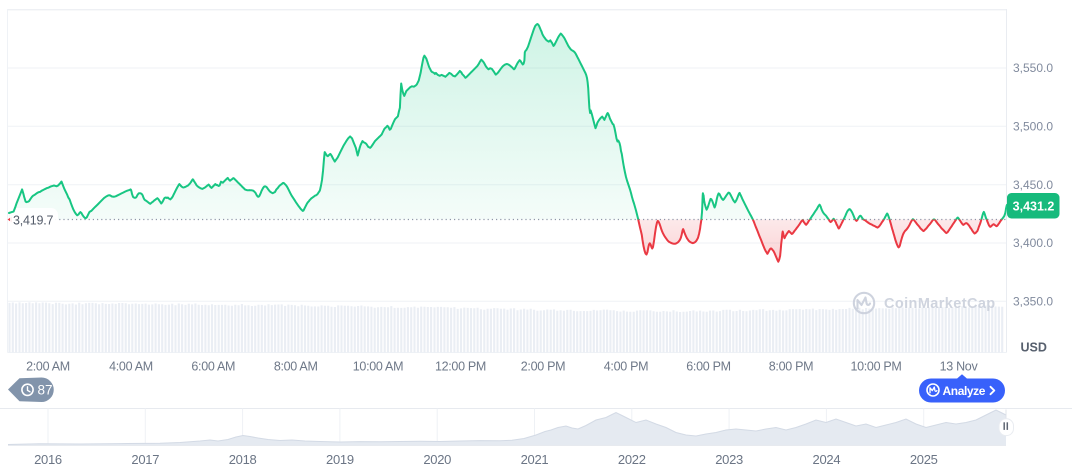  What do you see at coordinates (827, 459) in the screenshot?
I see `svg-text: 2024` at bounding box center [827, 459].